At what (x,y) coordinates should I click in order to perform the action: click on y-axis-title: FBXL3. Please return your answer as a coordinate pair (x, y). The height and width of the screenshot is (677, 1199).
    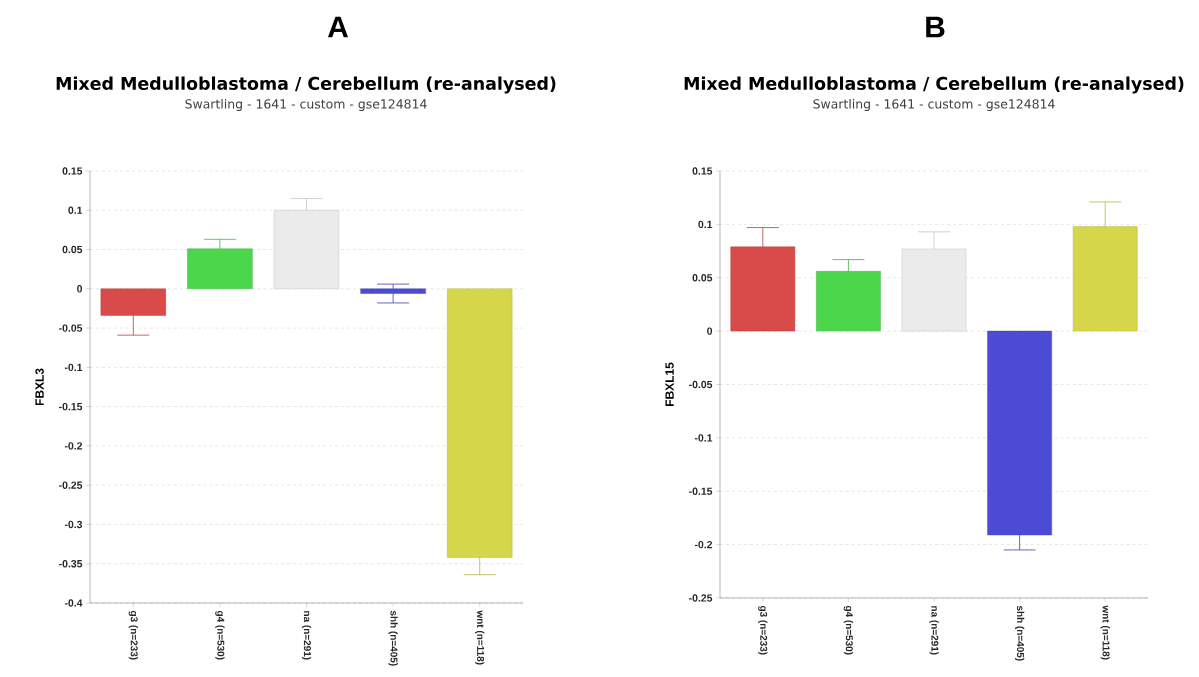
    Looking at the image, I should click on (39, 387).